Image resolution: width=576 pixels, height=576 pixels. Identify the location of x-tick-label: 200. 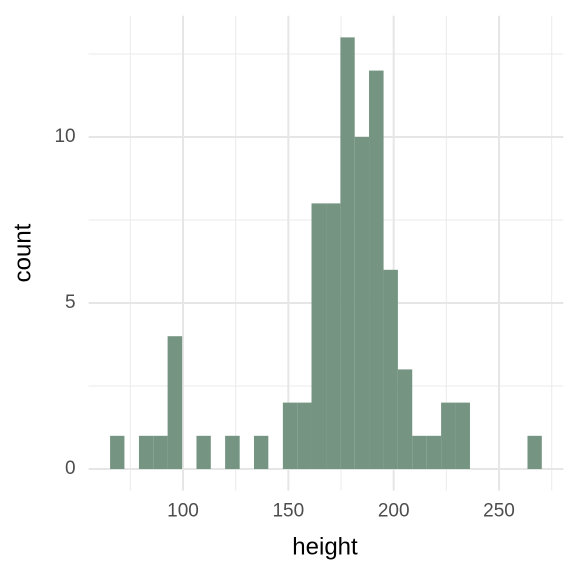
(394, 511).